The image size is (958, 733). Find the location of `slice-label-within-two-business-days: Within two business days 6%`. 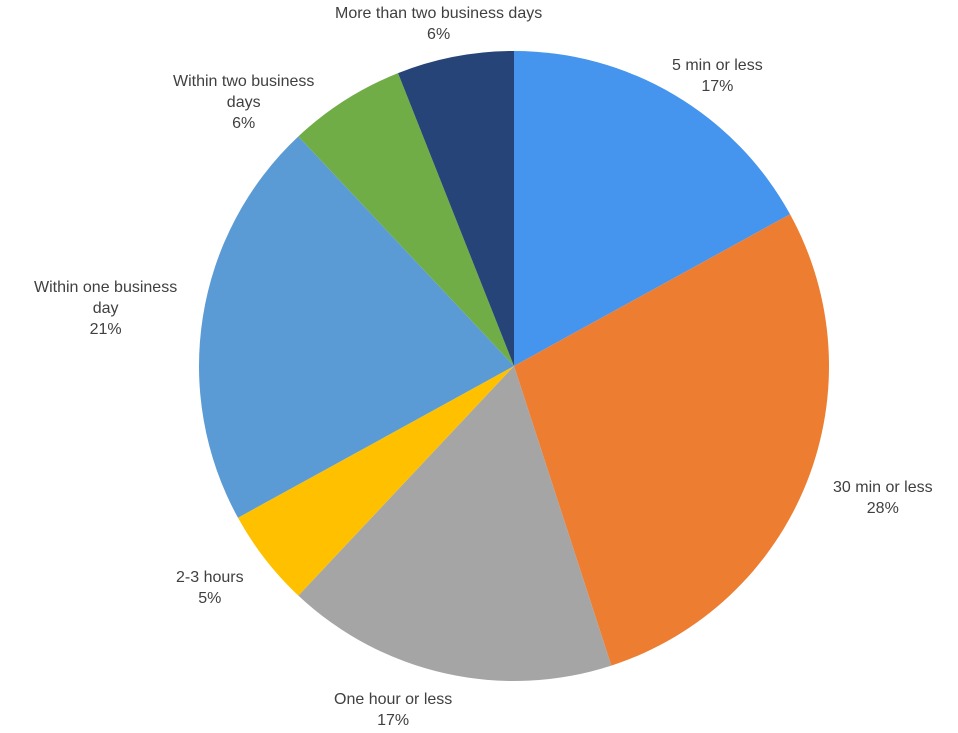

slice-label-within-two-business-days: Within two business days 6% is located at coordinates (243, 102).